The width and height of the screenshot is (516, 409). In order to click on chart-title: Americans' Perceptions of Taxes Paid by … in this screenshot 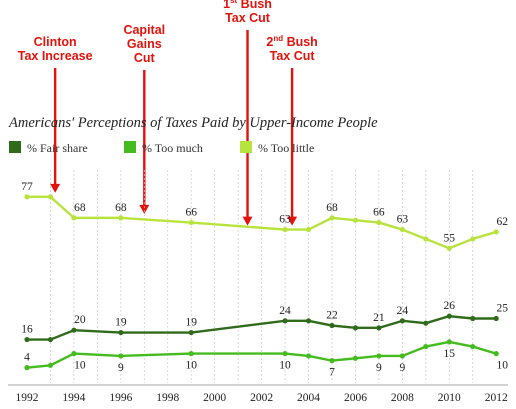, I will do `click(193, 123)`.